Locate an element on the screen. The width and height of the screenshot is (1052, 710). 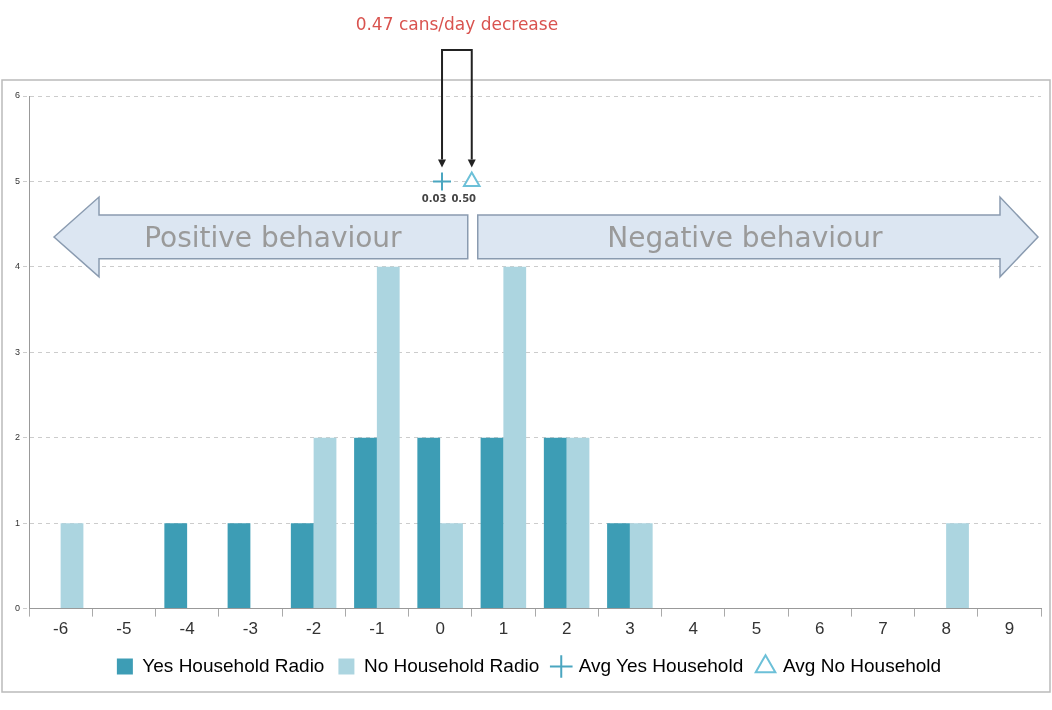
x-tick-label: 9 is located at coordinates (1009, 629).